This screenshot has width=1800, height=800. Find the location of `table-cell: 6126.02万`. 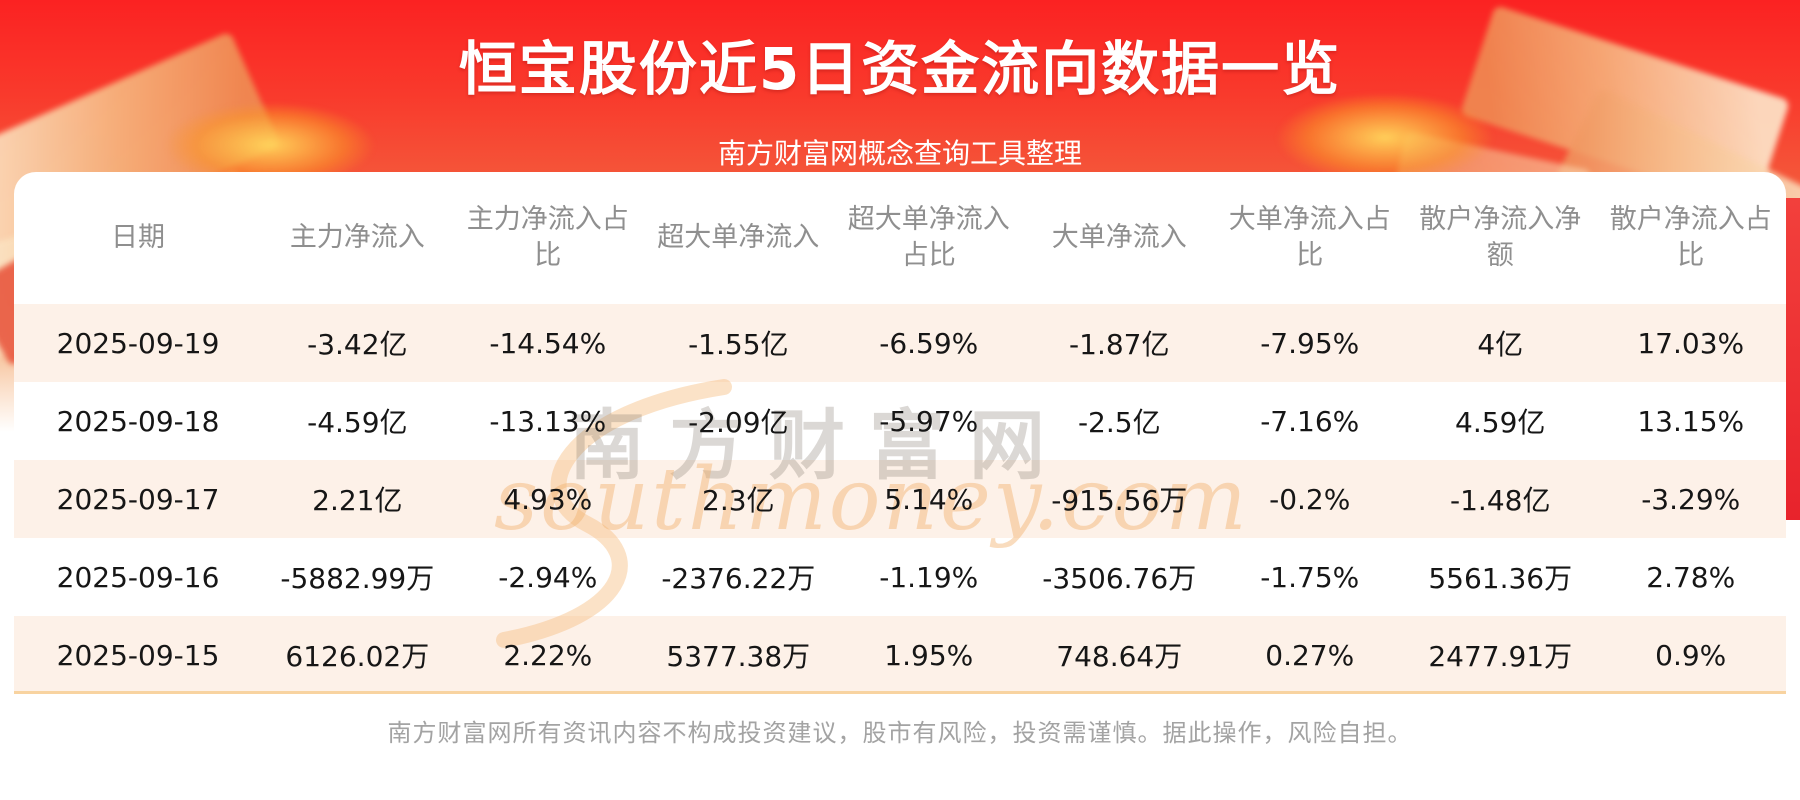

table-cell: 6126.02万 is located at coordinates (357, 656).